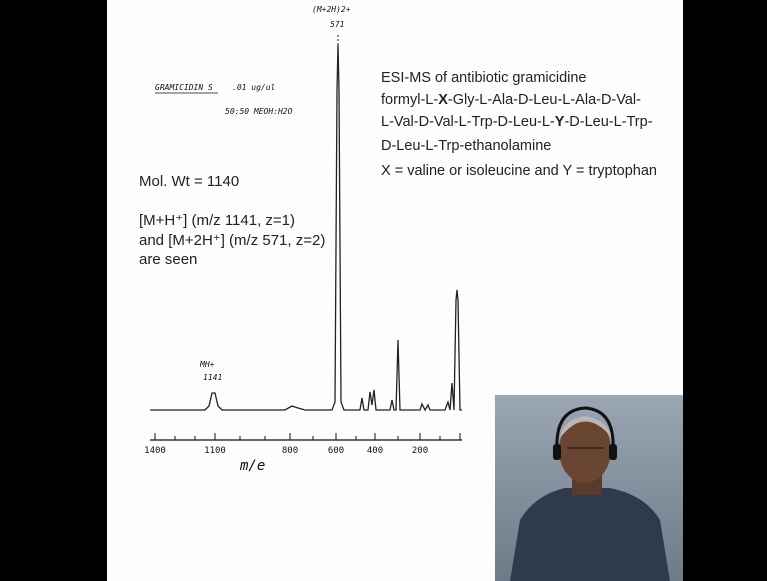 The height and width of the screenshot is (581, 767). What do you see at coordinates (207, 364) in the screenshot?
I see `peak-label: MH+` at bounding box center [207, 364].